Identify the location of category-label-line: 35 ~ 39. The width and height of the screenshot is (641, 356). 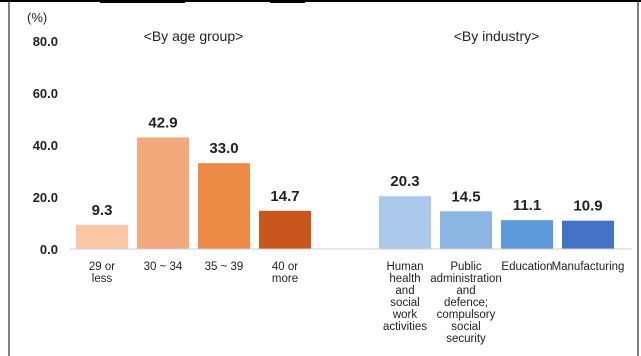
(224, 267).